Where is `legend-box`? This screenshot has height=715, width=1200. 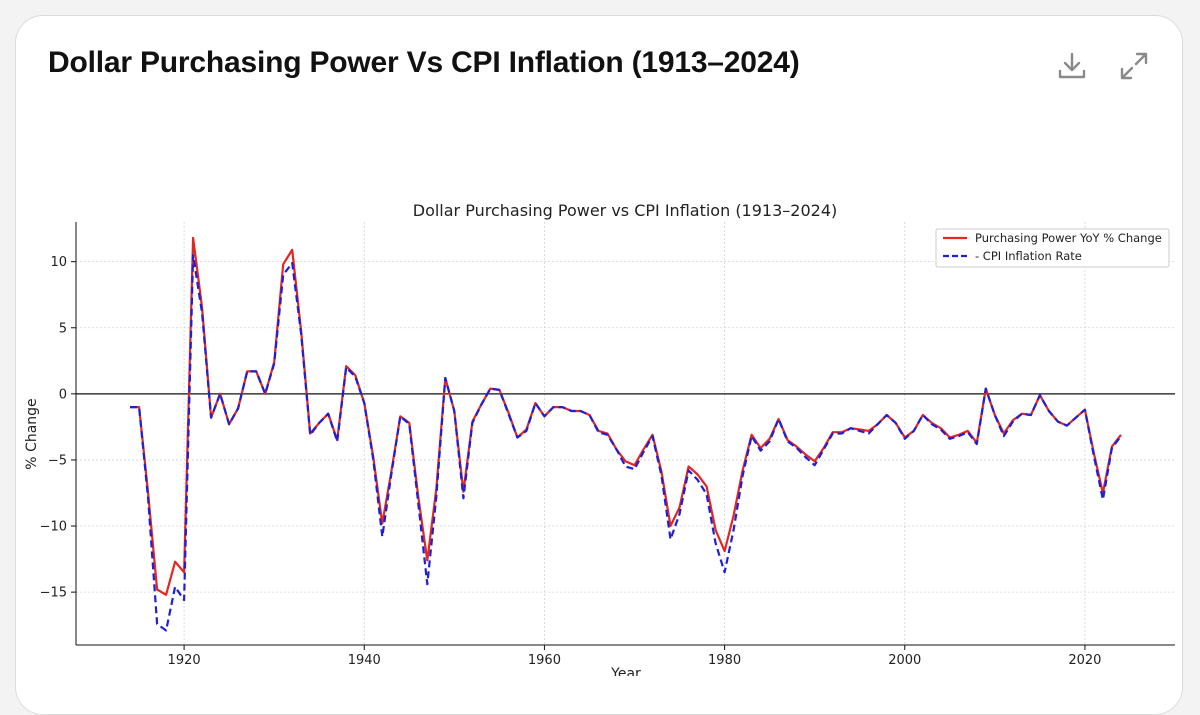 legend-box is located at coordinates (1052, 248).